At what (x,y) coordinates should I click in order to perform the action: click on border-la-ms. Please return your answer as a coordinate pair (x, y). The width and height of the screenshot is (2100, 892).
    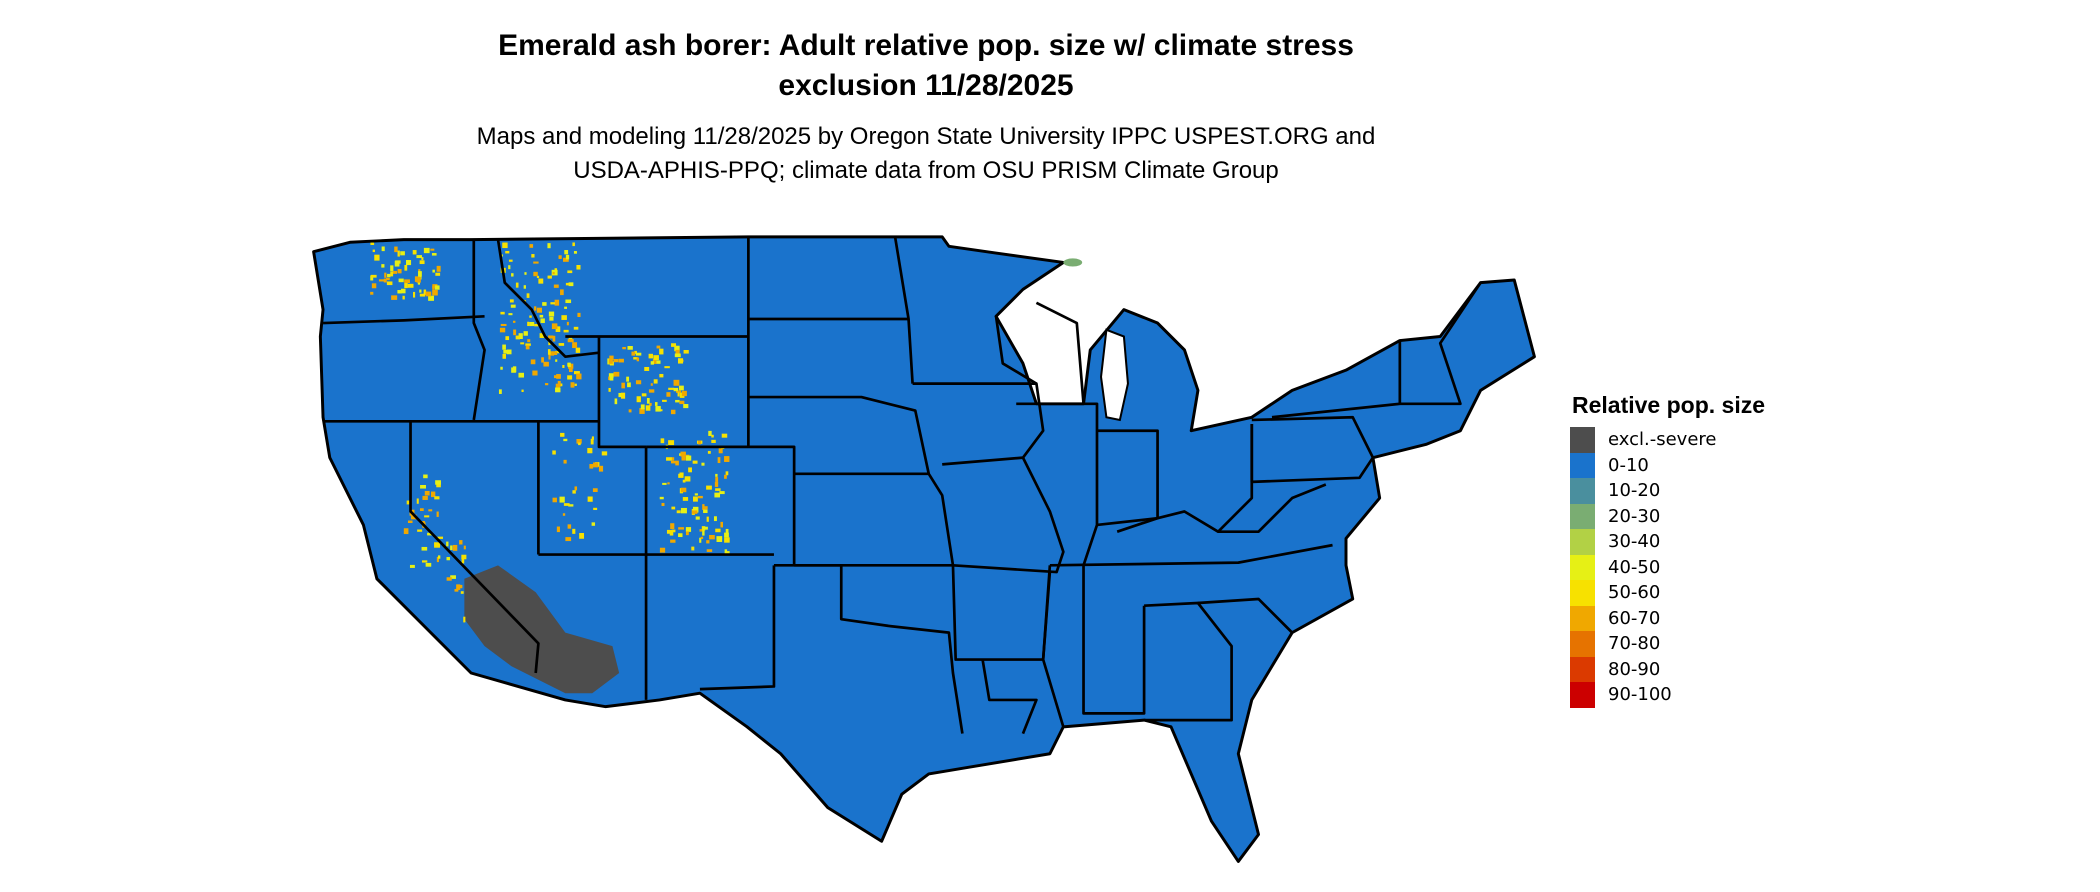
    Looking at the image, I should click on (1009, 697).